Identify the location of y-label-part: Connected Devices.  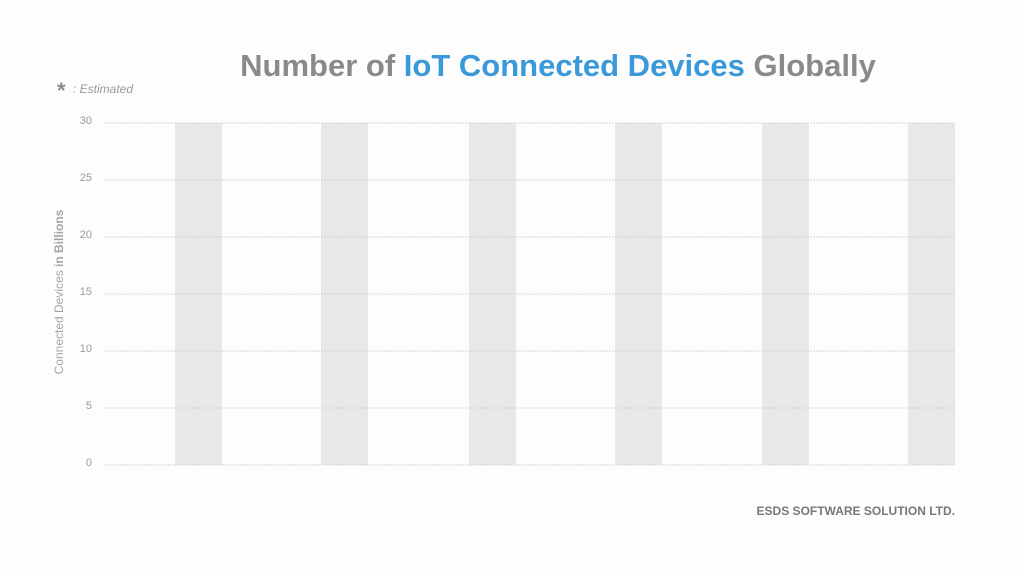
(59, 320).